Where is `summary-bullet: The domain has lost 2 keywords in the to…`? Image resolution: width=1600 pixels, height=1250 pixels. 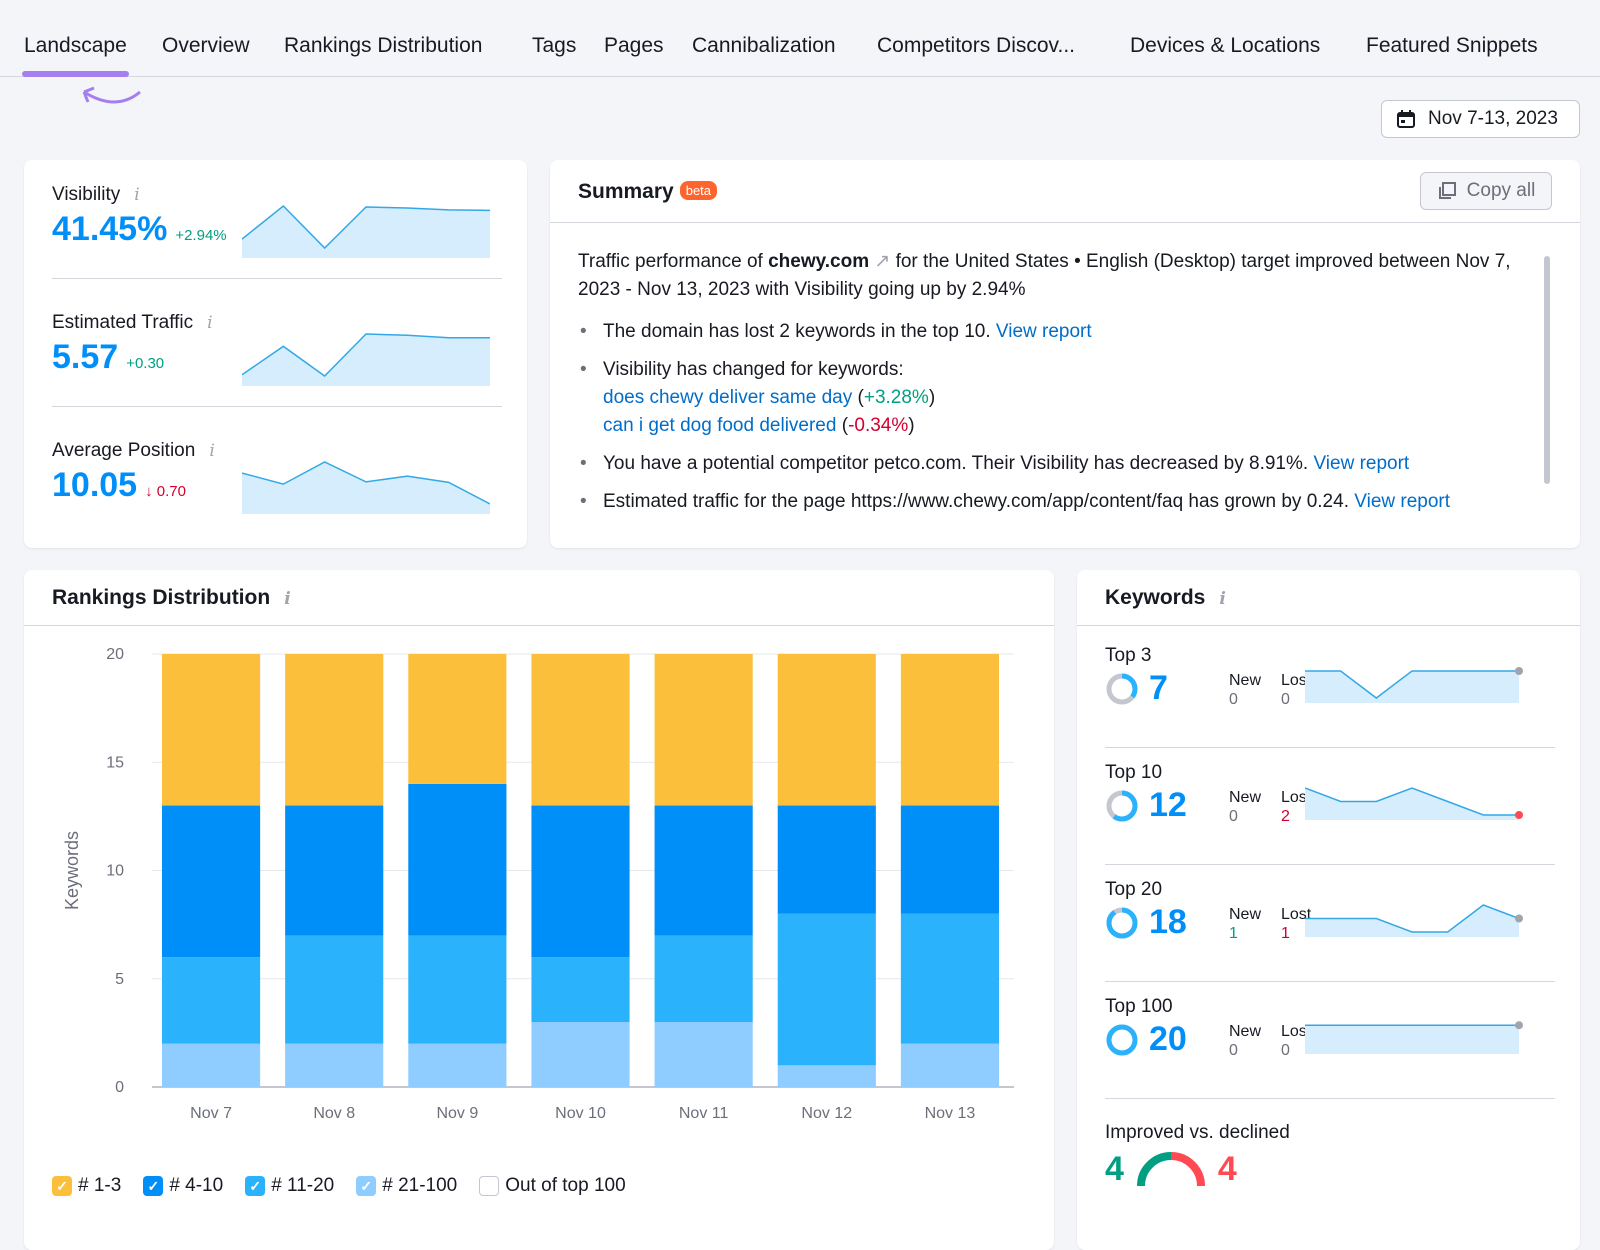 summary-bullet: The domain has lost 2 keywords in the to… is located at coordinates (1058, 332).